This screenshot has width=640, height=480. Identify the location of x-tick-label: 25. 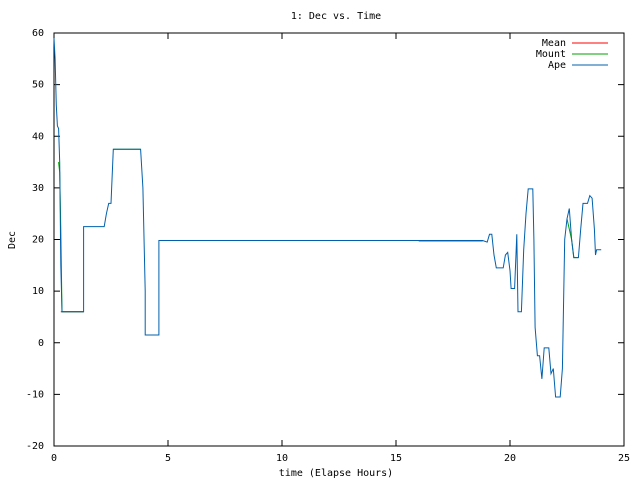
(624, 458).